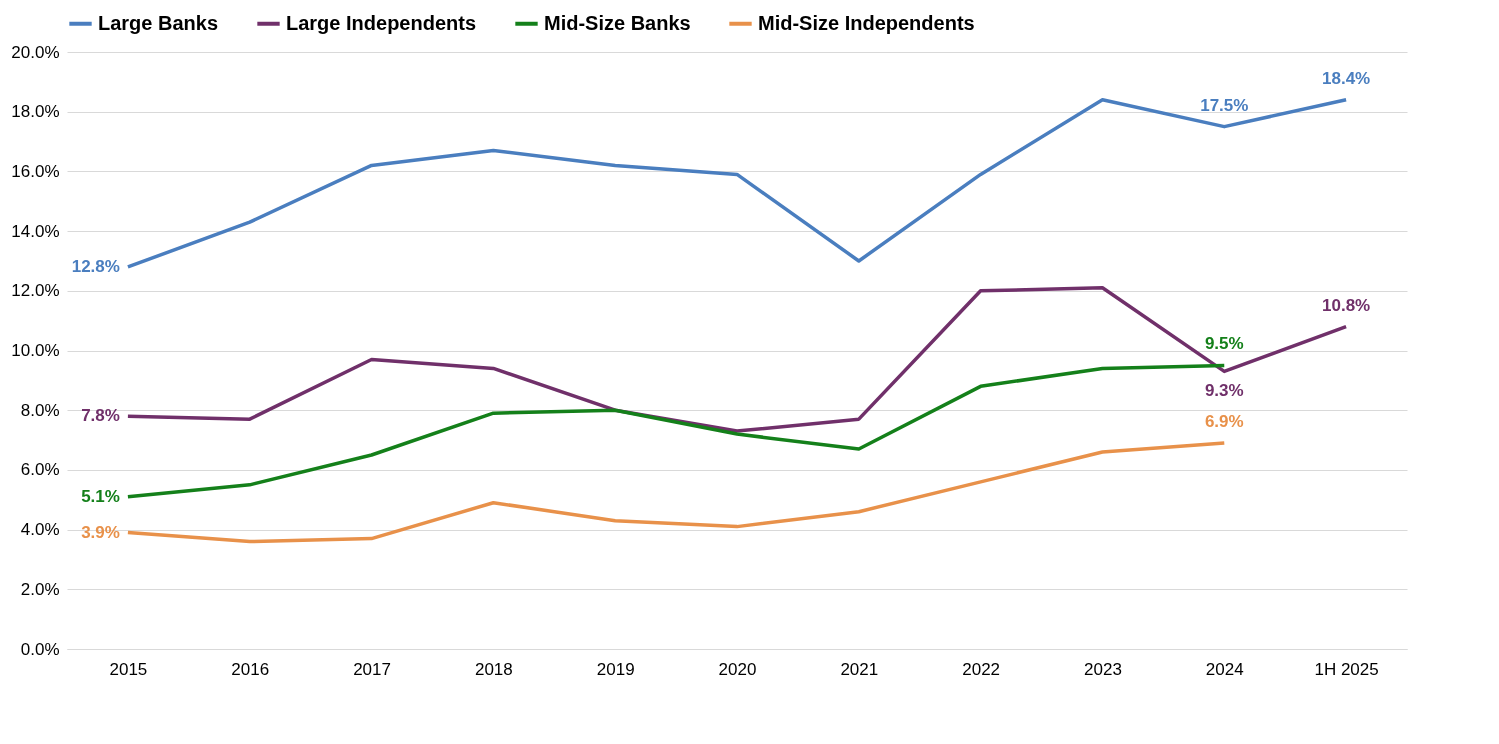 The width and height of the screenshot is (1499, 744). I want to click on x-tick-label: 2022, so click(981, 669).